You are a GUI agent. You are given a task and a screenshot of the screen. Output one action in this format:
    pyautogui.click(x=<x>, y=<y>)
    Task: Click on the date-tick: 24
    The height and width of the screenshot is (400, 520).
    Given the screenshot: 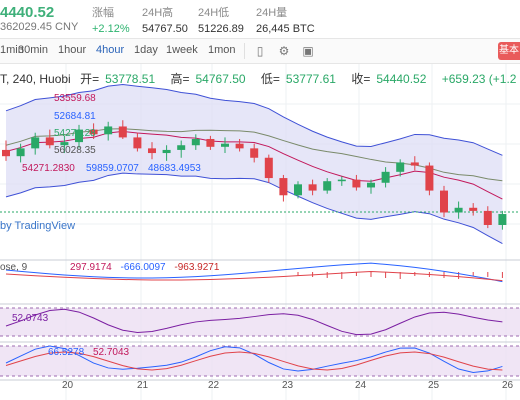 What is the action you would take?
    pyautogui.click(x=361, y=385)
    